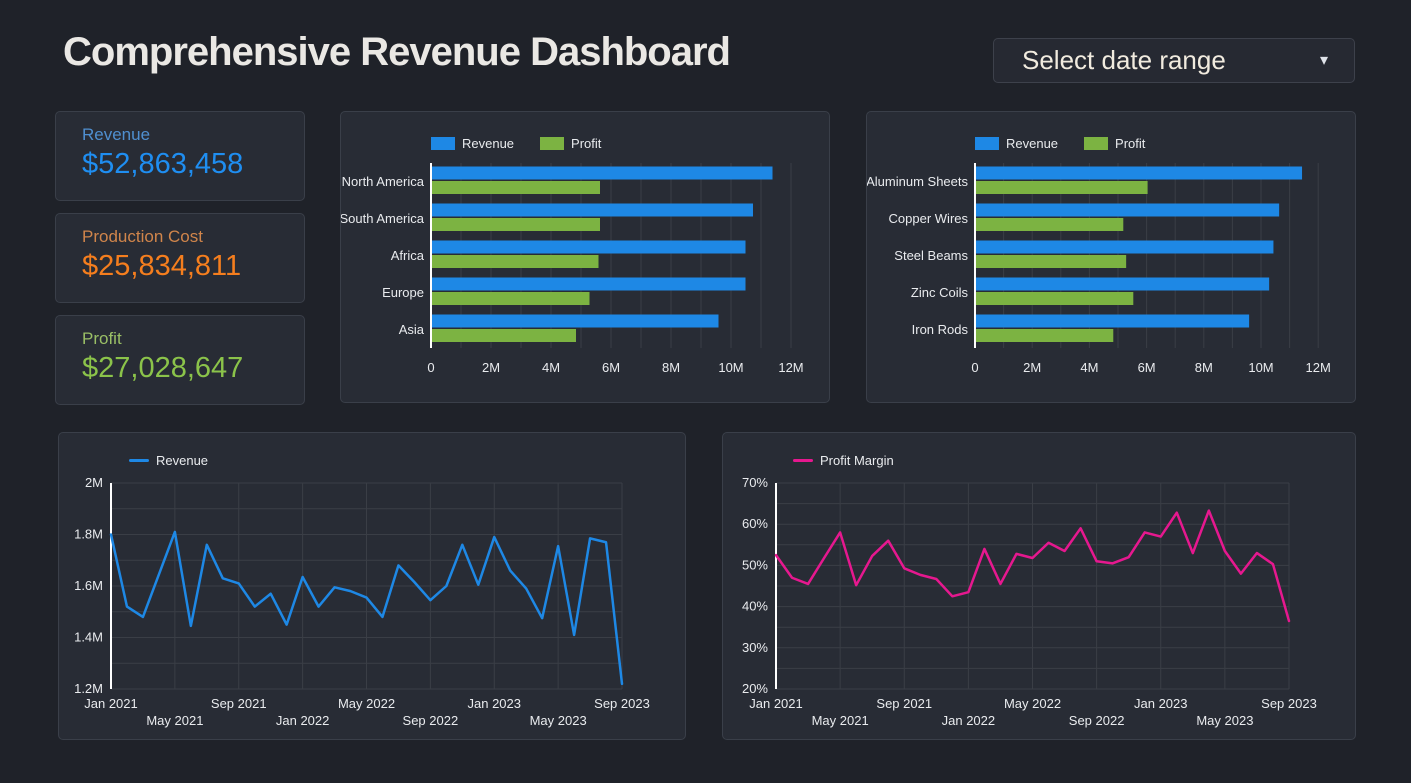 The image size is (1411, 783). What do you see at coordinates (1204, 367) in the screenshot?
I see `x-tick-label: 8M` at bounding box center [1204, 367].